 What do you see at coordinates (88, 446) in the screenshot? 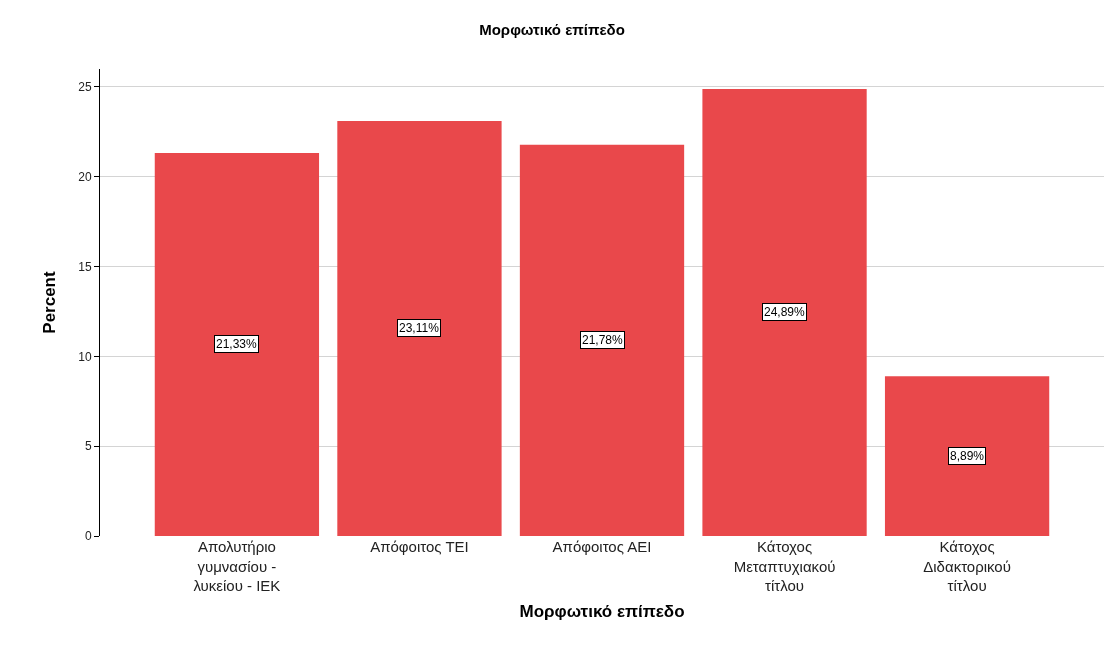
I see `y-tick-label: 5` at bounding box center [88, 446].